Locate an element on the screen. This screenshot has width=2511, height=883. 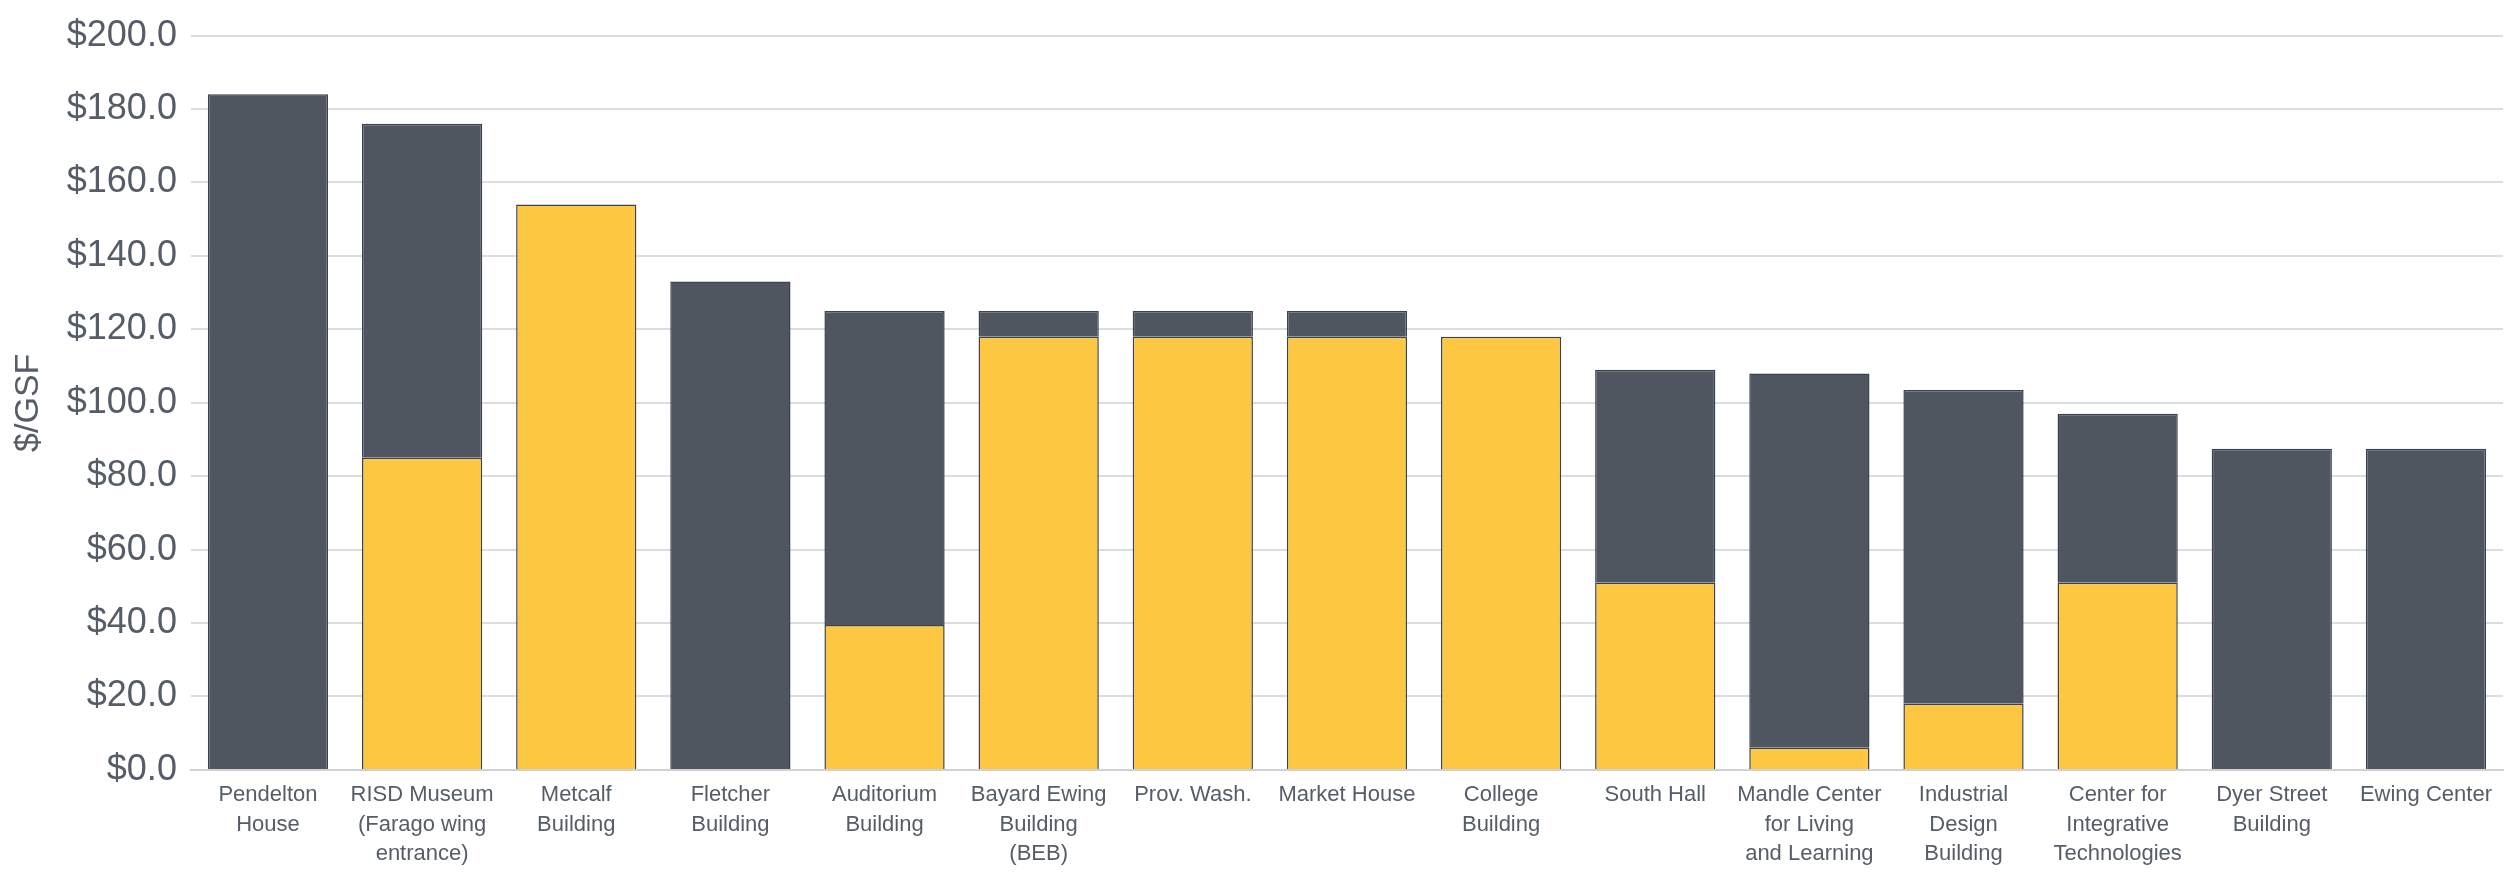
x-tick-label: Center for Integrative Technologies is located at coordinates (2117, 823).